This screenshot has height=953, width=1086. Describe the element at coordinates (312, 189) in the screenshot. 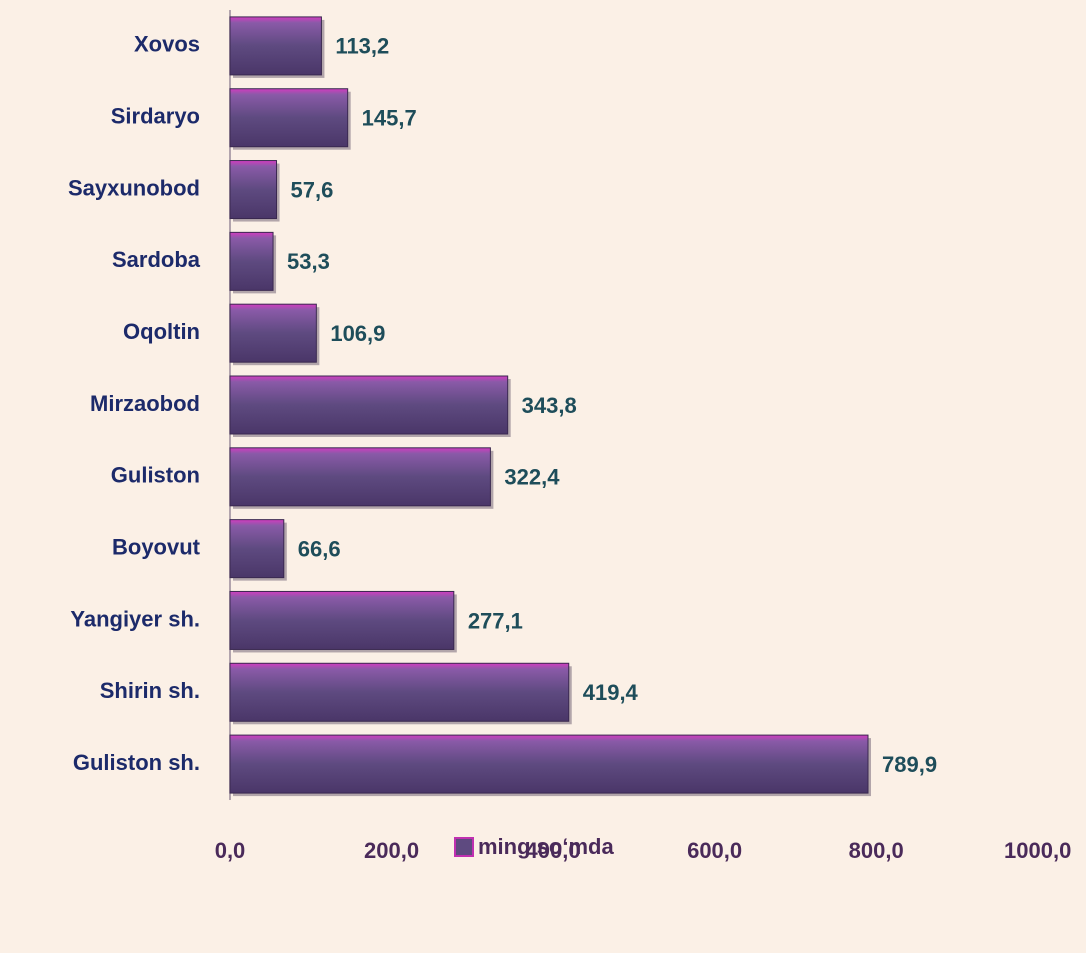

I see `value-label: 57,6` at that location.